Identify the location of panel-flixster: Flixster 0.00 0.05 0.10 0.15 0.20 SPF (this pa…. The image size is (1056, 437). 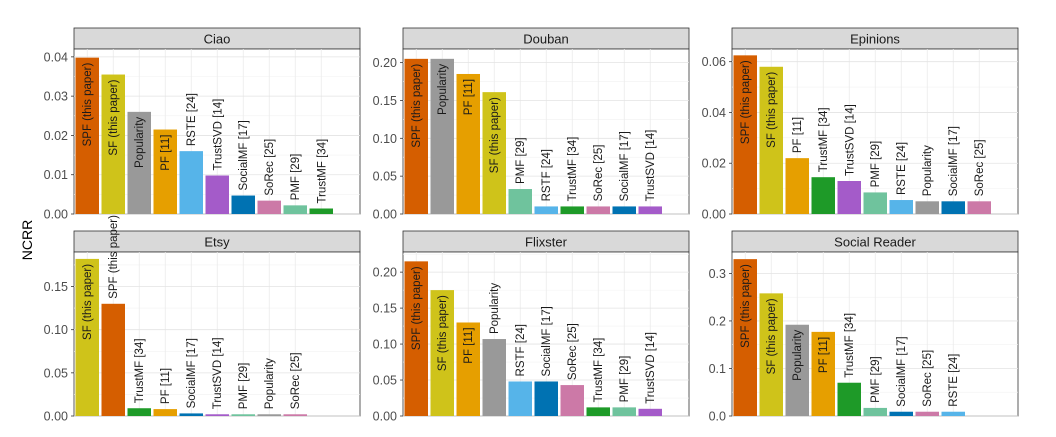
(531, 327).